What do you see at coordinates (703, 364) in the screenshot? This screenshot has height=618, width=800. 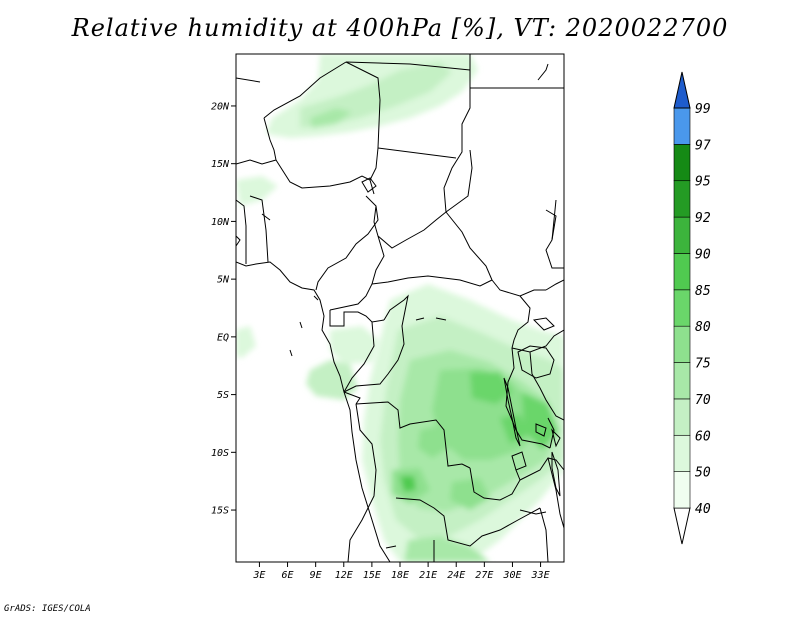 I see `colorbar-label: 75` at bounding box center [703, 364].